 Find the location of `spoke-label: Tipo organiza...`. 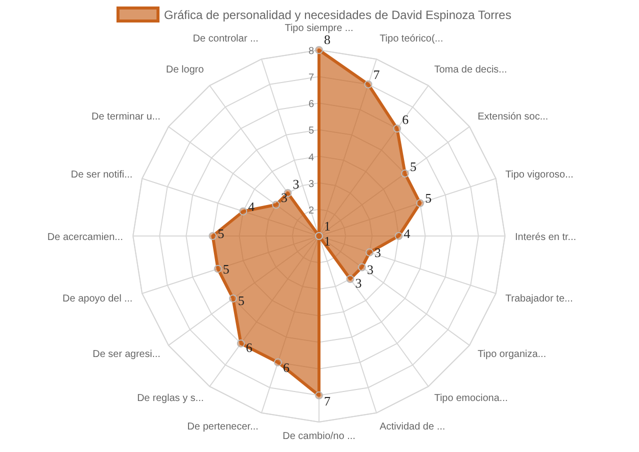

spoke-label: Tipo organiza... is located at coordinates (512, 354).